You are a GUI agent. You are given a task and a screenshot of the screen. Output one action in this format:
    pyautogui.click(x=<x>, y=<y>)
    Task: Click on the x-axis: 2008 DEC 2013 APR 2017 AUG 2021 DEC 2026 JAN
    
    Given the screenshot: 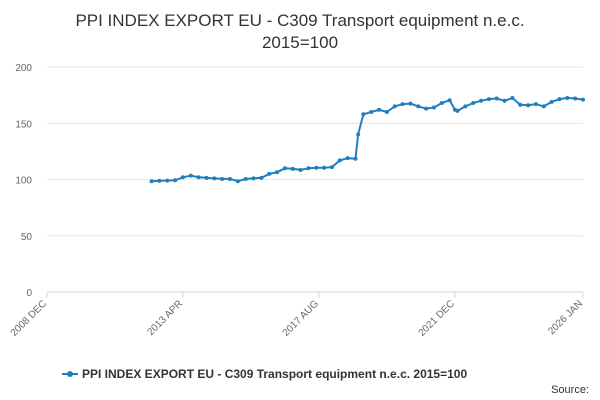 What is the action you would take?
    pyautogui.click(x=297, y=315)
    